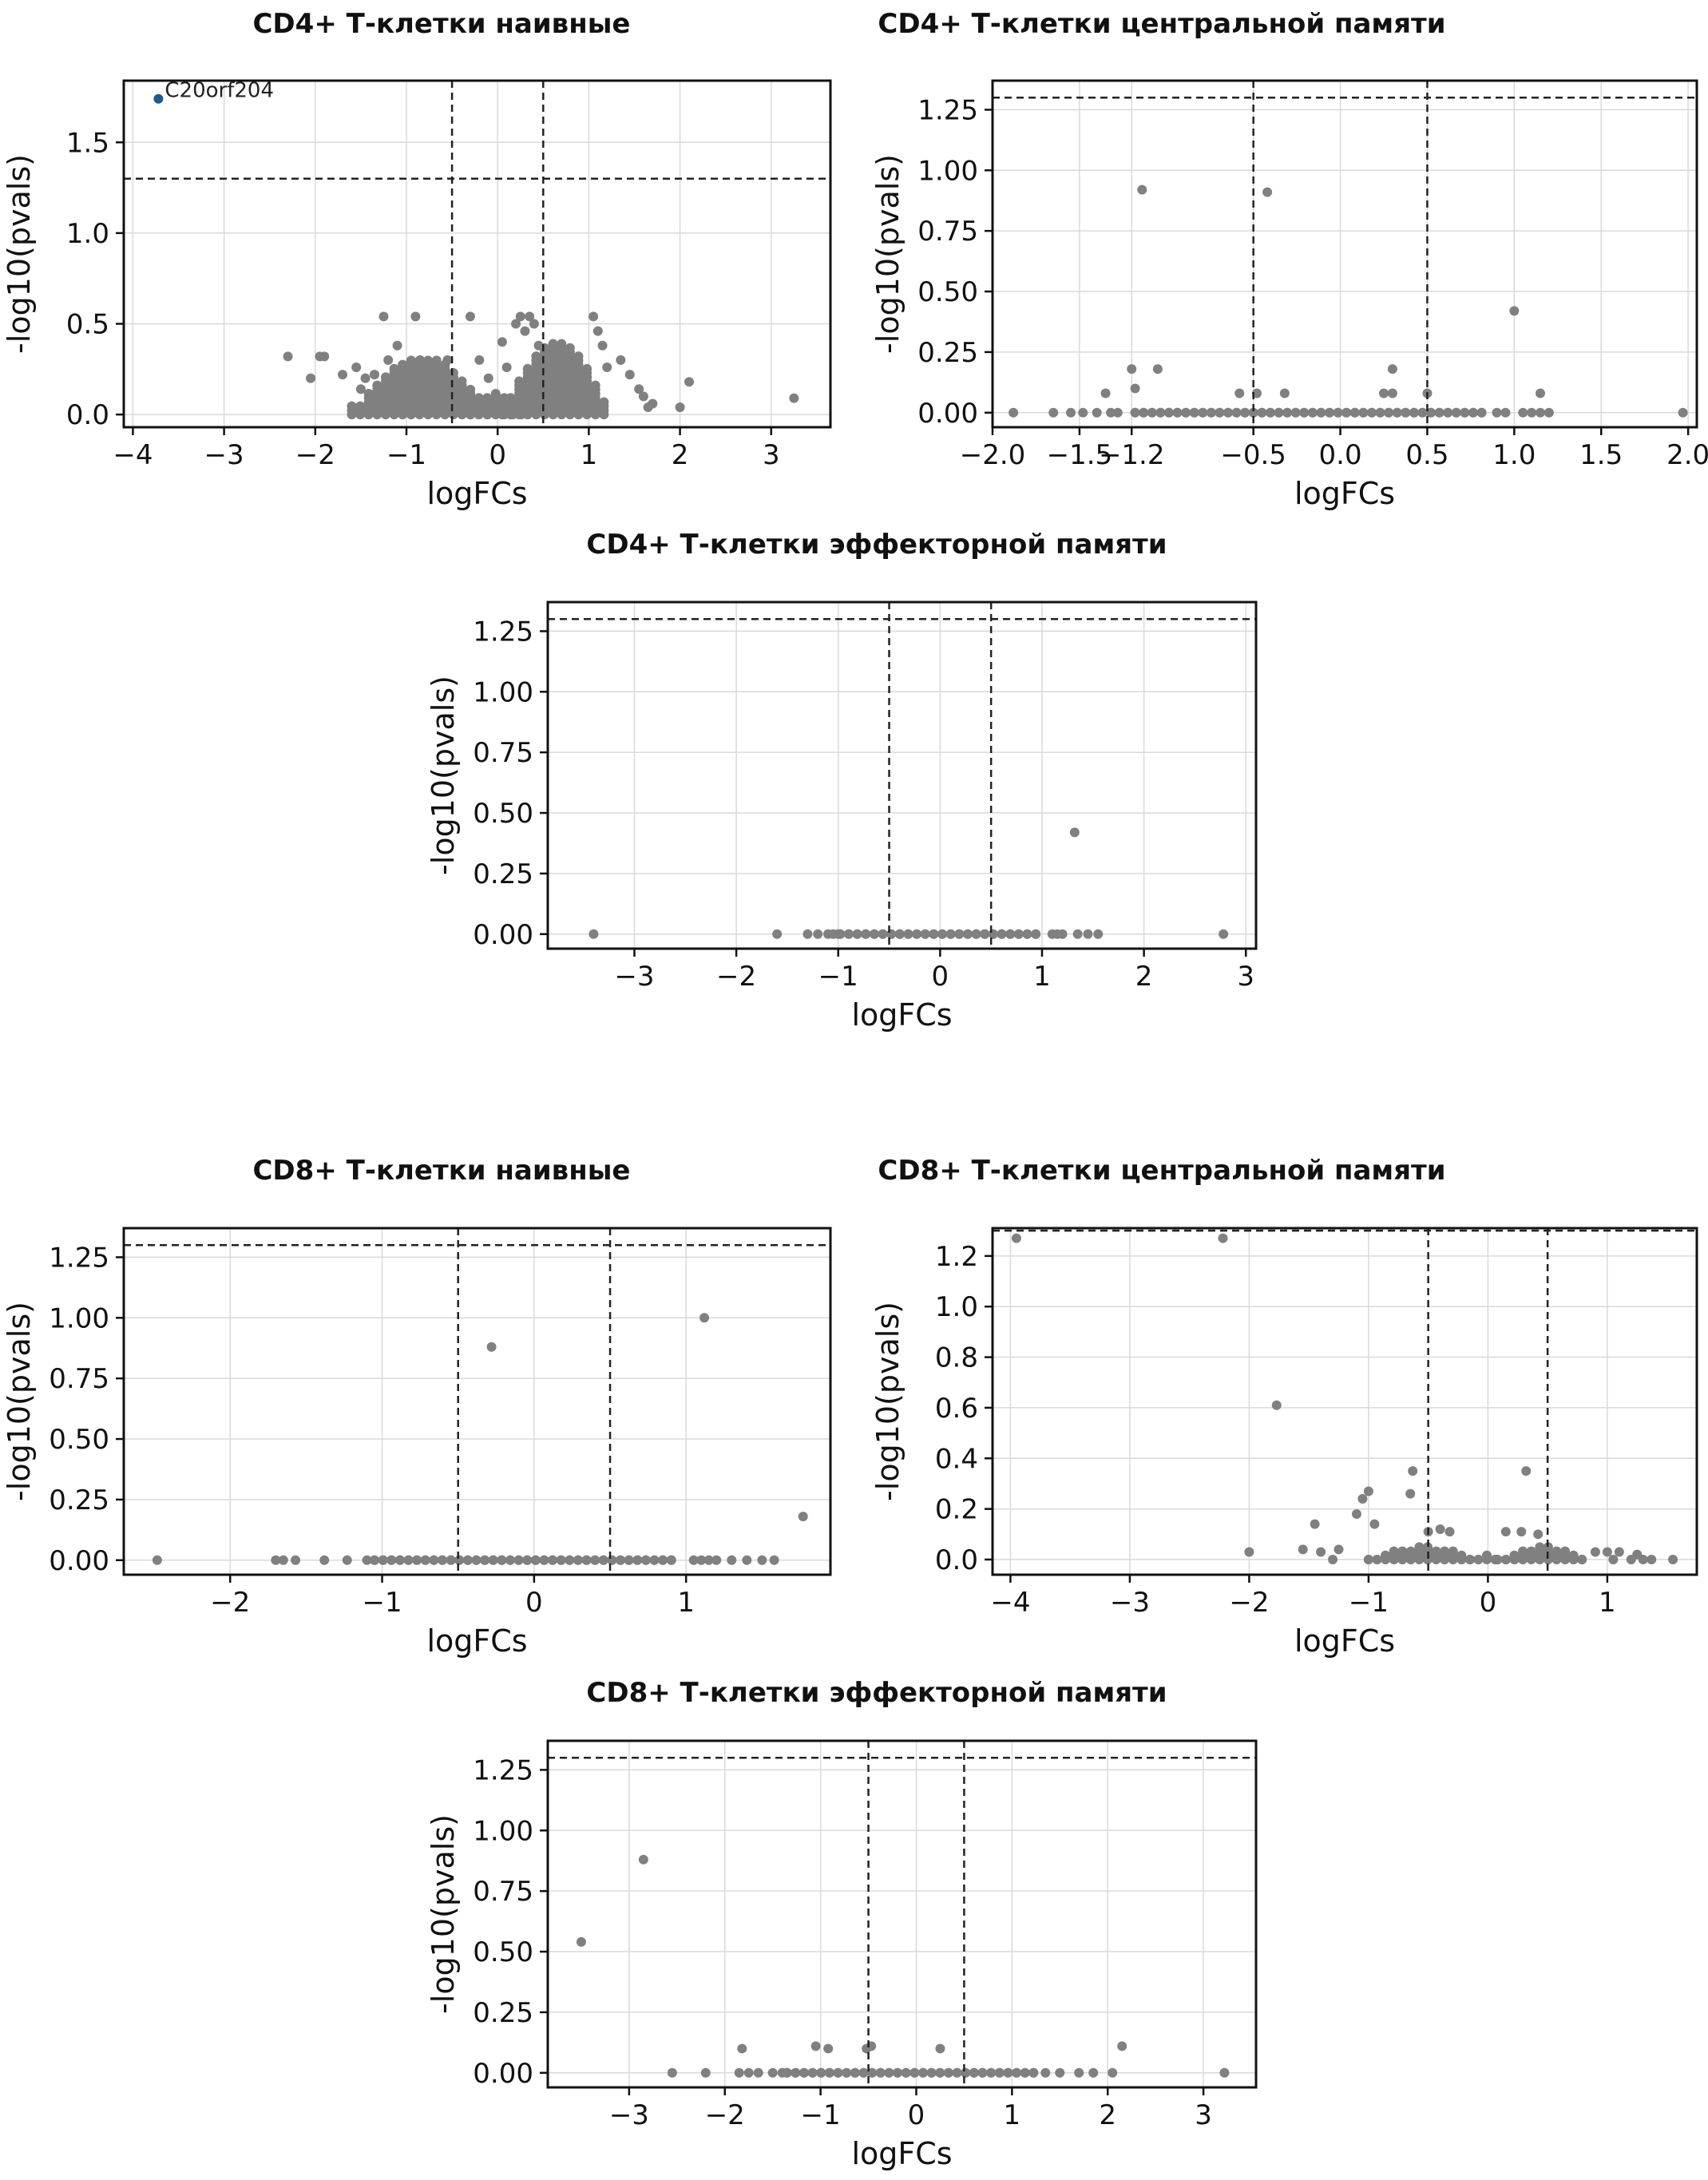 The height and width of the screenshot is (2180, 1708). Describe the element at coordinates (79, 1561) in the screenshot. I see `y-tick-label: 0.00` at that location.